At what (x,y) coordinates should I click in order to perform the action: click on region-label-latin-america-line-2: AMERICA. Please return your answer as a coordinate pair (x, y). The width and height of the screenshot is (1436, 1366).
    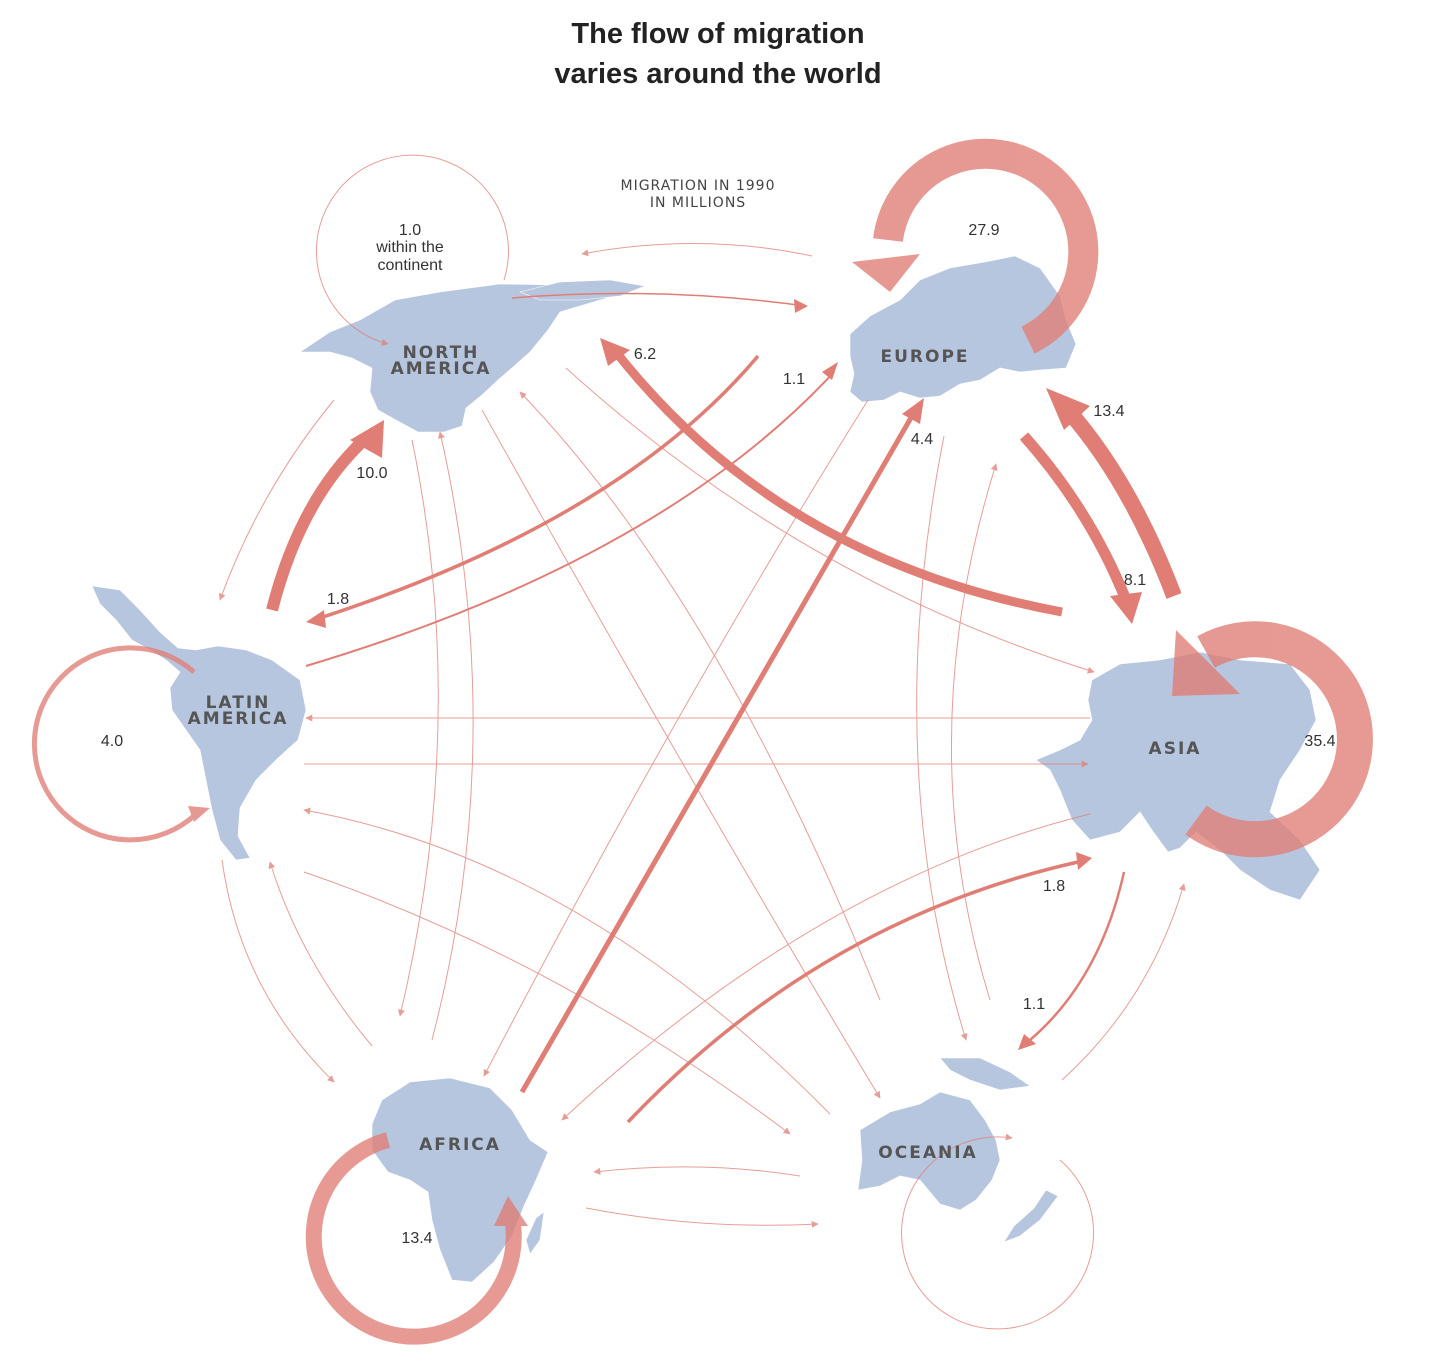
    Looking at the image, I should click on (238, 719).